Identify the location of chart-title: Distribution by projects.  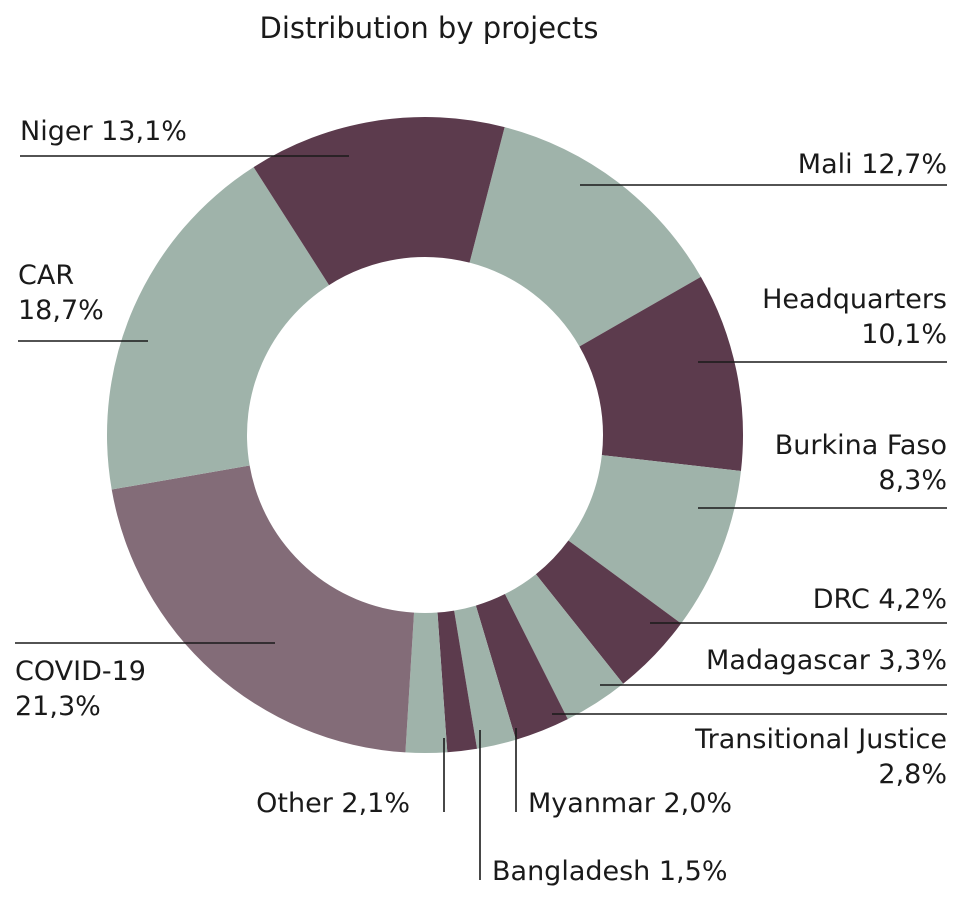
(429, 28).